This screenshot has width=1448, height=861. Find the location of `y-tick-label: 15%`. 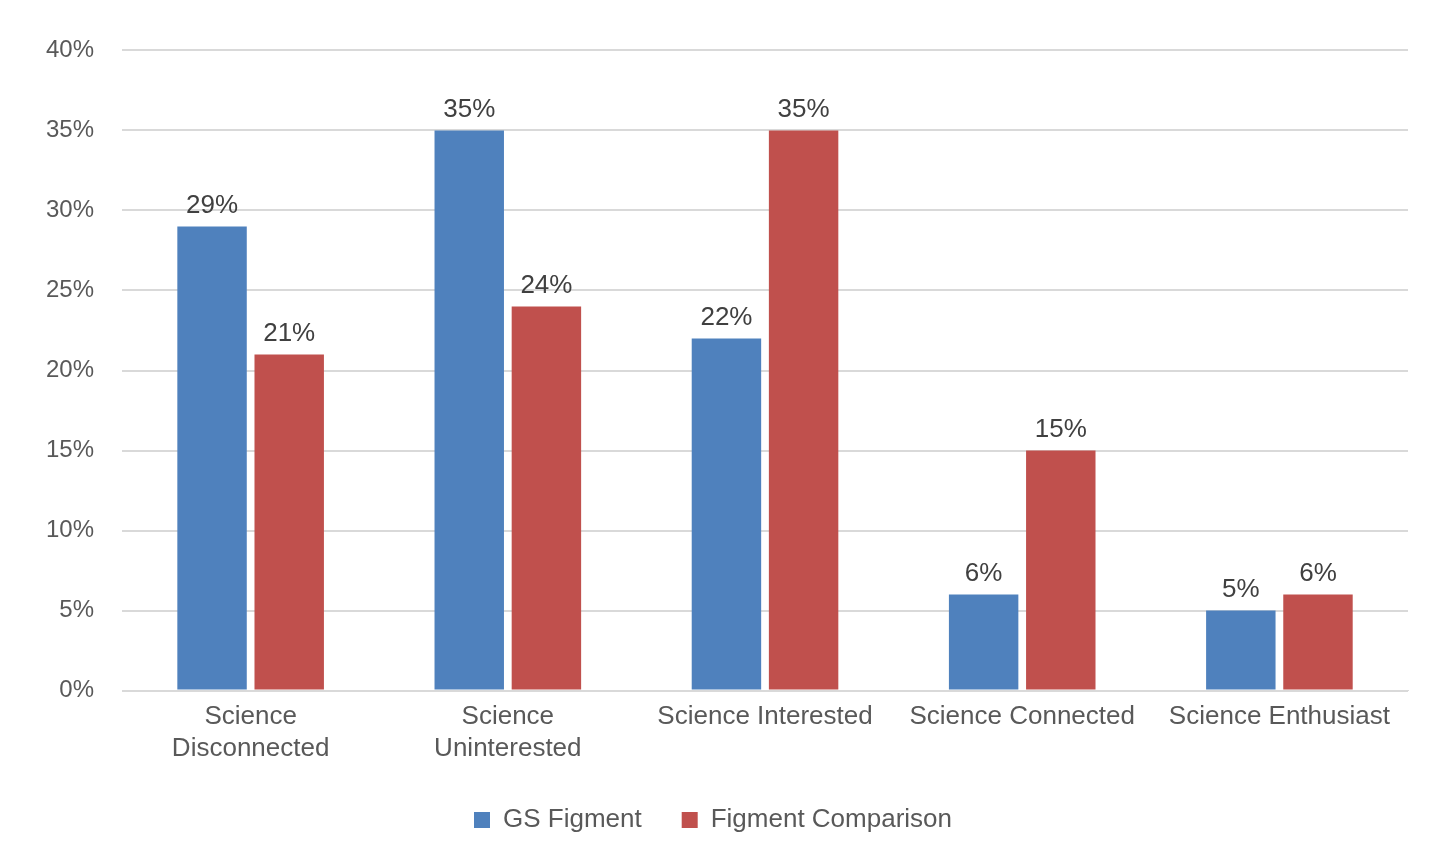

y-tick-label: 15% is located at coordinates (70, 449).